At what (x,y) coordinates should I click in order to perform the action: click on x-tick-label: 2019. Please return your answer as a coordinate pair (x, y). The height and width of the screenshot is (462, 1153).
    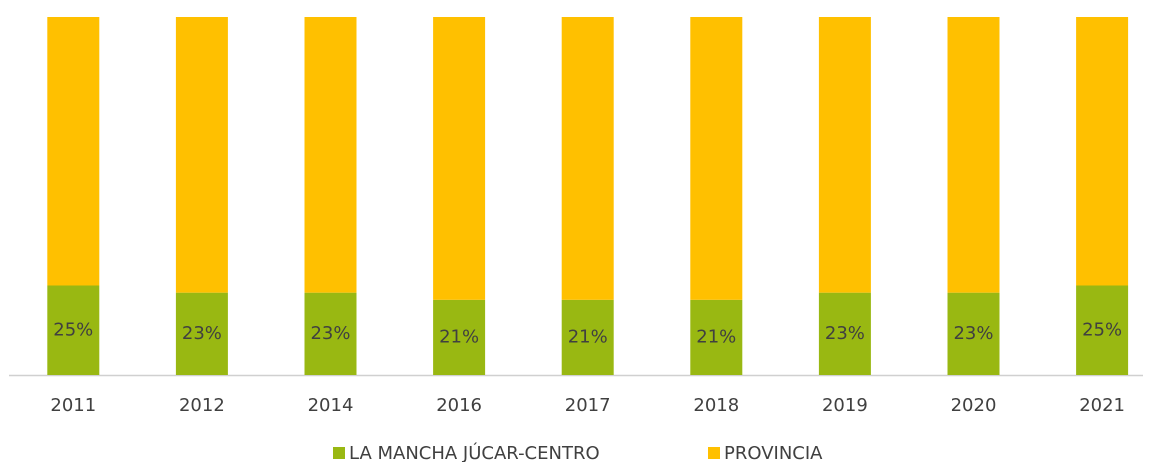
    Looking at the image, I should click on (845, 405).